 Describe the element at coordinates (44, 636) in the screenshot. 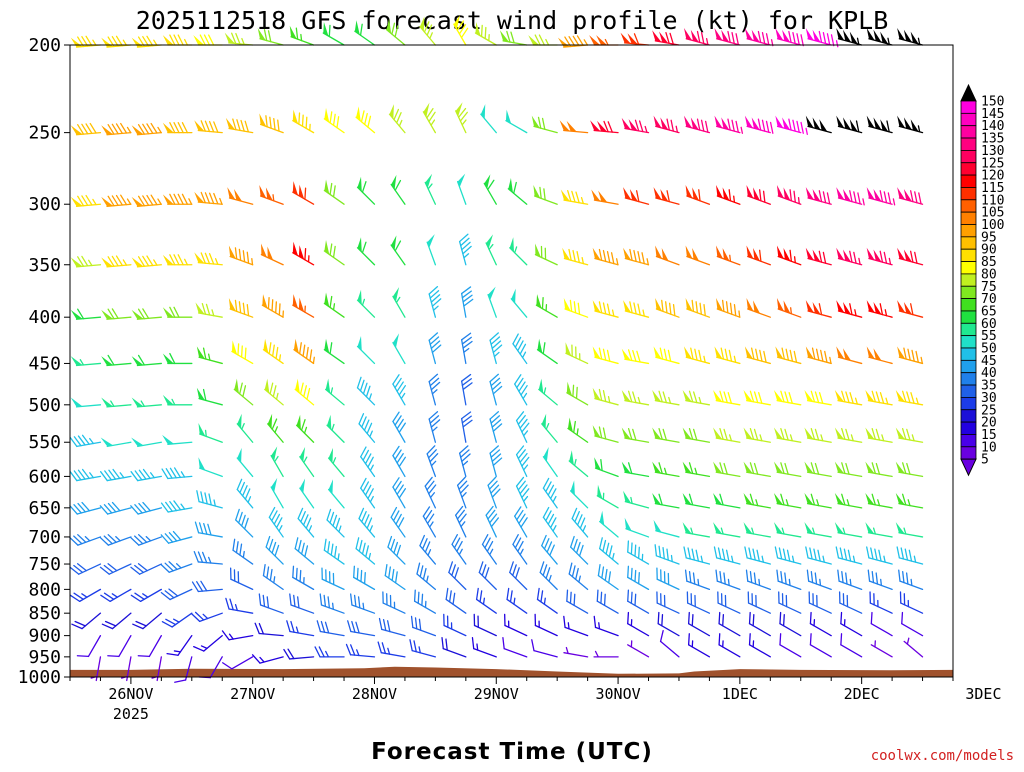

I see `y-tick-label: 900` at that location.